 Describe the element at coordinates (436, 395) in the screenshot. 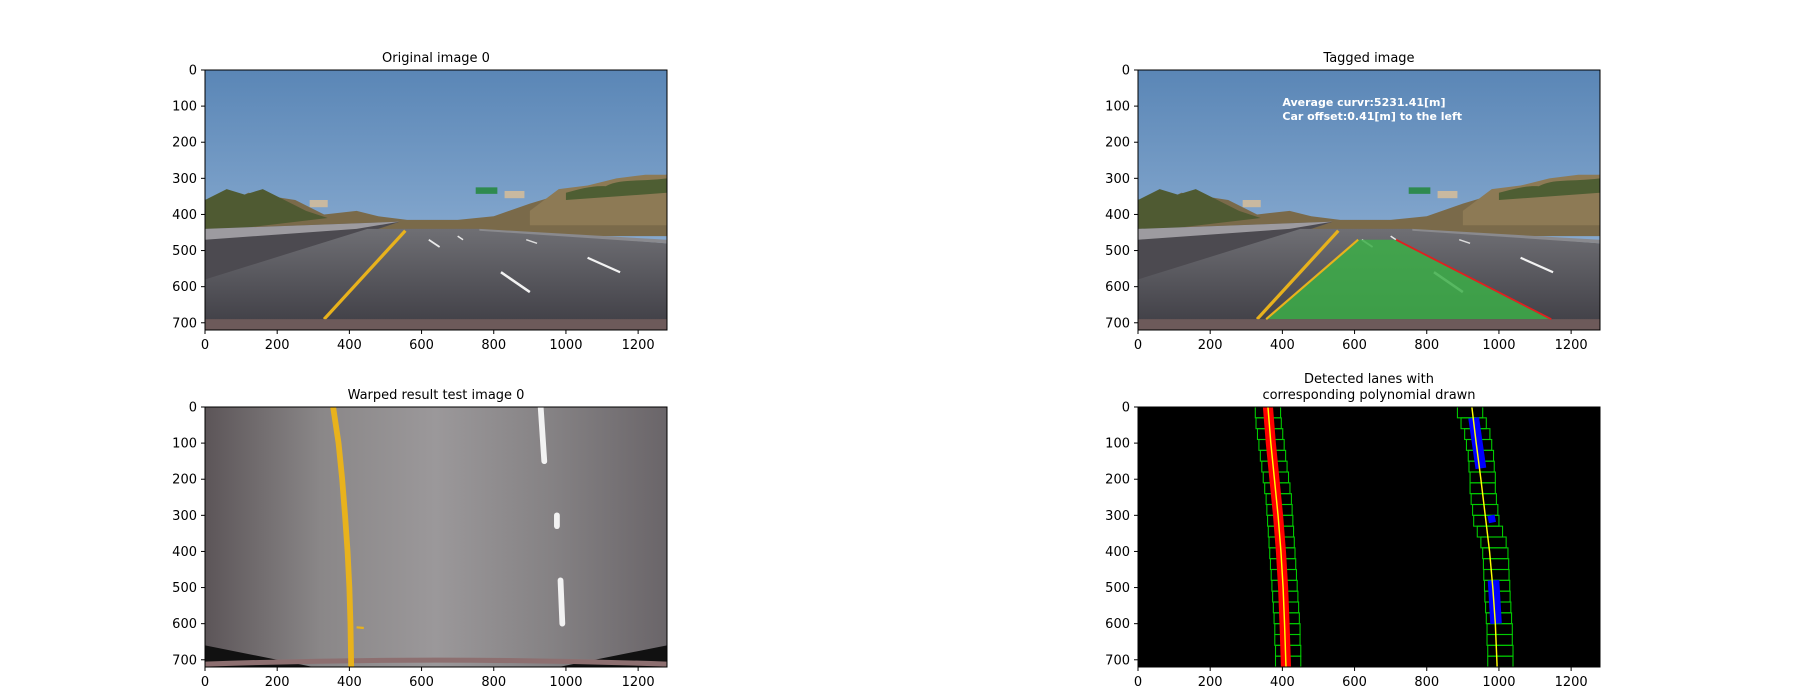

I see `panel-title: Warped result test image 0` at that location.